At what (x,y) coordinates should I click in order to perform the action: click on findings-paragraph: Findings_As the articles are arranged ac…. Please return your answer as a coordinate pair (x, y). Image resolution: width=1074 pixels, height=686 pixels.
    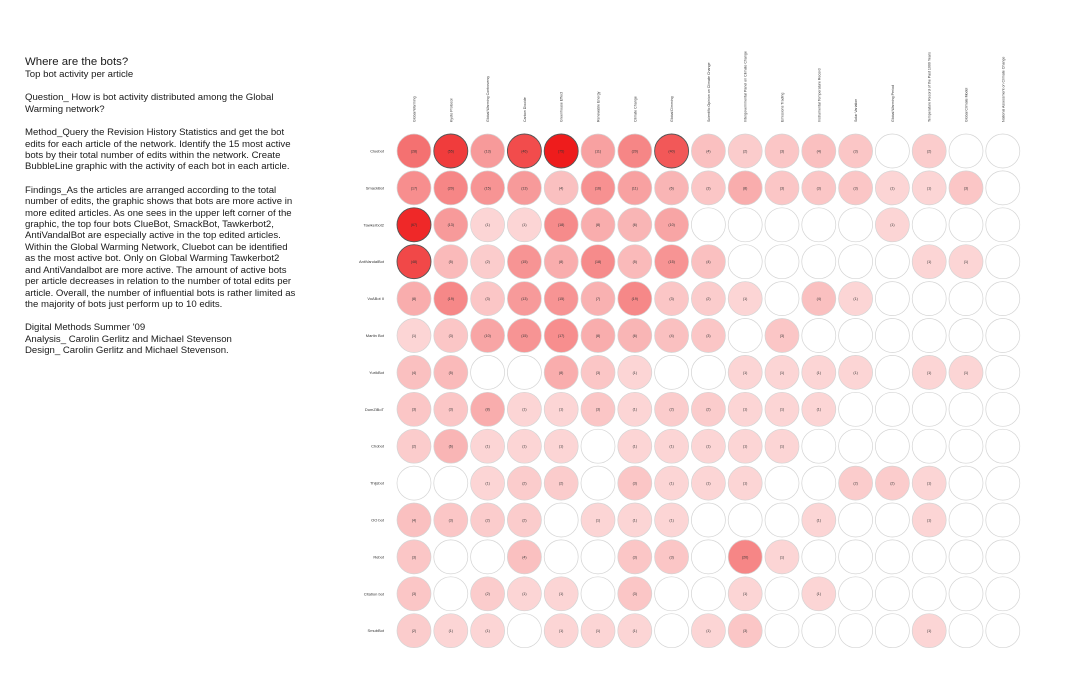
    Looking at the image, I should click on (160, 247).